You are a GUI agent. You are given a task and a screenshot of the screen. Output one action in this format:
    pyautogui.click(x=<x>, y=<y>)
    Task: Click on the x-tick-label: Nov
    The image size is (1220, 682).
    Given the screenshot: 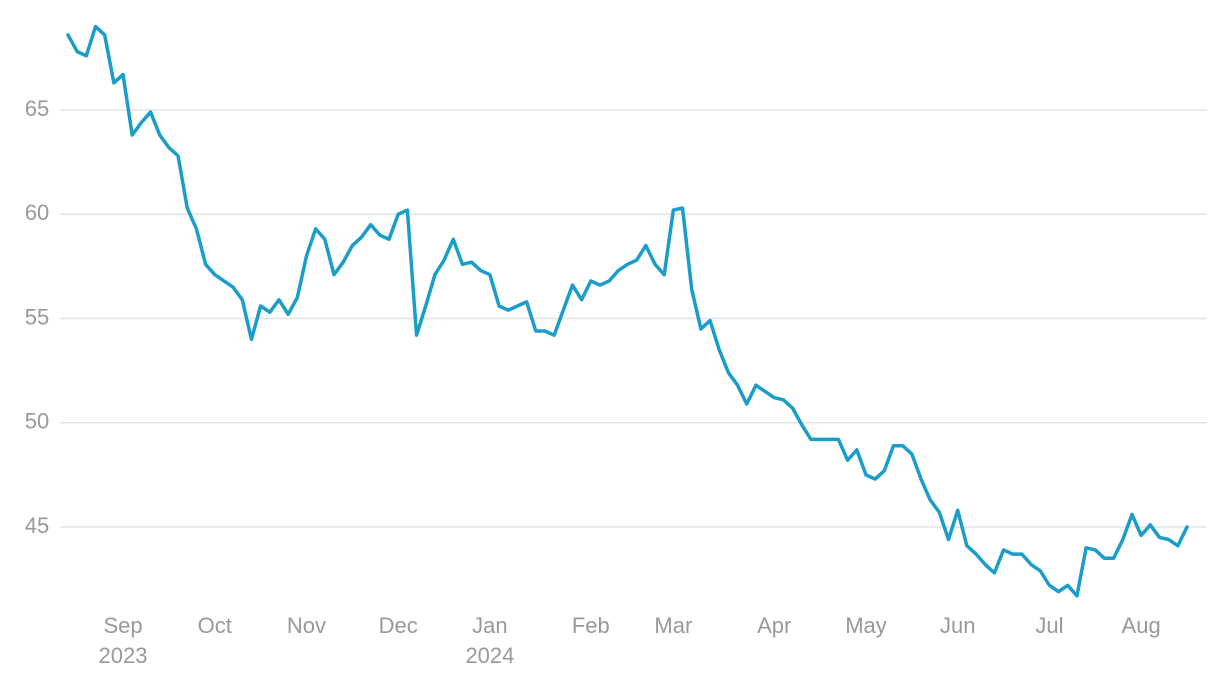 What is the action you would take?
    pyautogui.click(x=306, y=625)
    